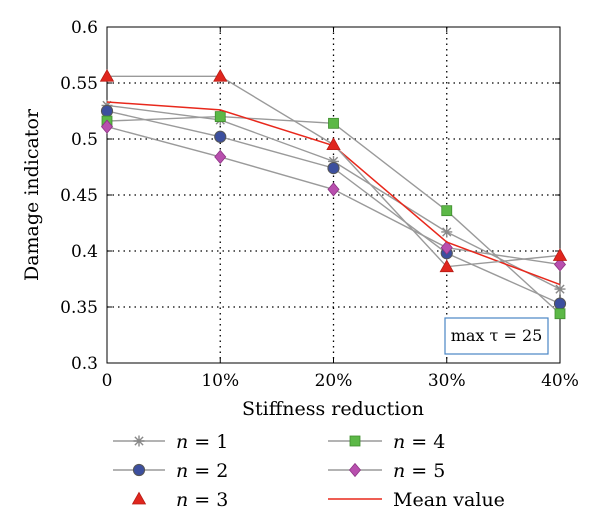 The height and width of the screenshot is (528, 600). I want to click on legend-entry: n = 3, so click(179, 500).